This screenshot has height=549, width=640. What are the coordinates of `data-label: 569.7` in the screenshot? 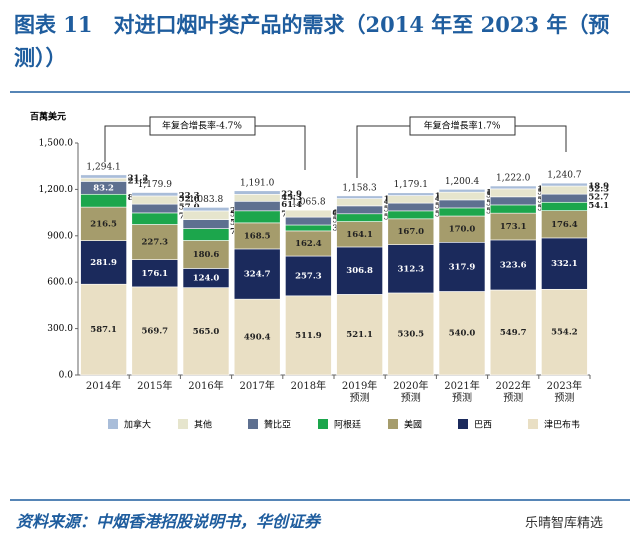 It's located at (154, 331).